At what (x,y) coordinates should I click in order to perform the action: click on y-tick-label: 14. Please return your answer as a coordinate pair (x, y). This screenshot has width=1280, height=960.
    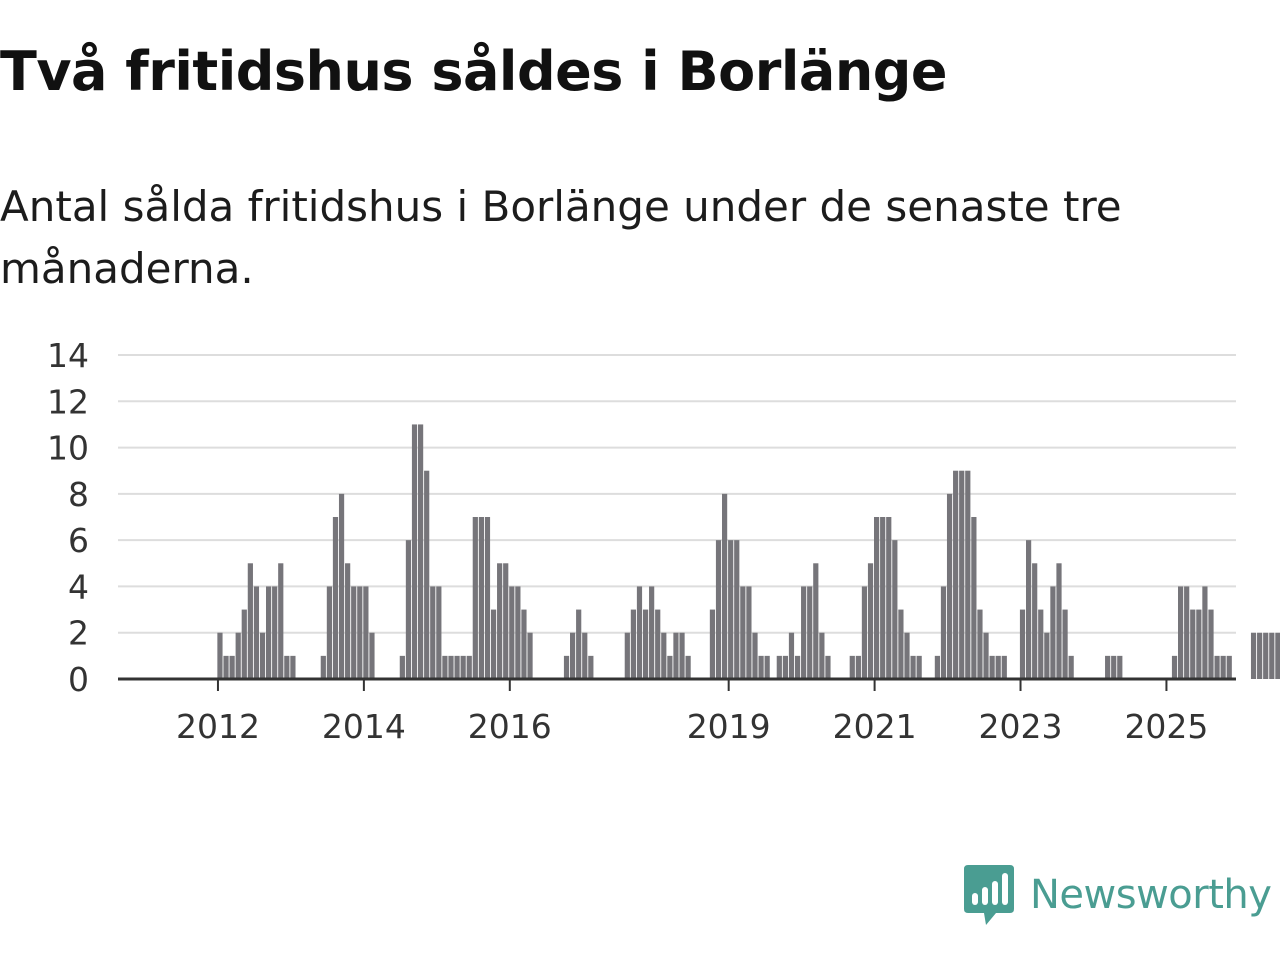
    Looking at the image, I should click on (68, 355).